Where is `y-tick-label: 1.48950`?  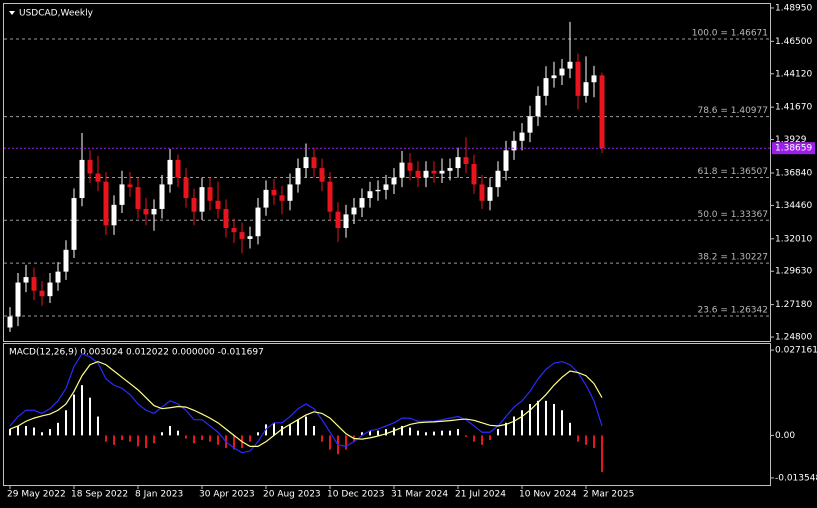 y-tick-label: 1.48950 is located at coordinates (793, 8).